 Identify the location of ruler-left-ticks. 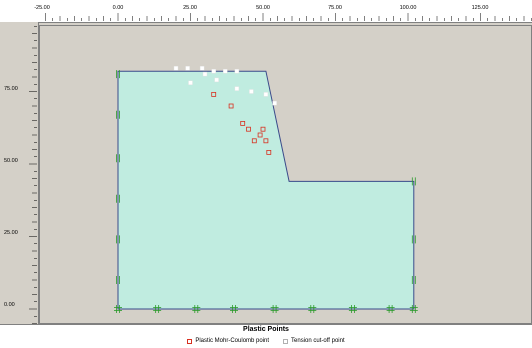
(33, 175).